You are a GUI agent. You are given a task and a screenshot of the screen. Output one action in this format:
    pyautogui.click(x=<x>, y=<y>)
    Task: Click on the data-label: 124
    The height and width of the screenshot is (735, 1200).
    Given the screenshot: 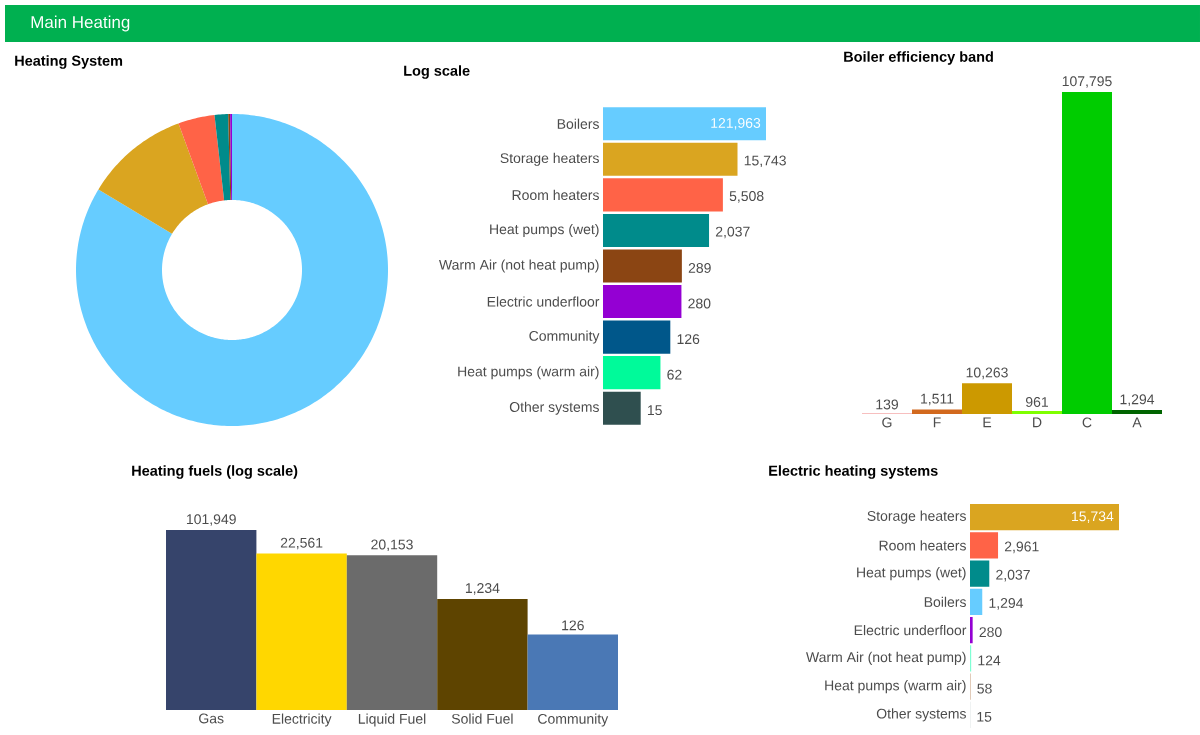 What is the action you would take?
    pyautogui.click(x=989, y=660)
    